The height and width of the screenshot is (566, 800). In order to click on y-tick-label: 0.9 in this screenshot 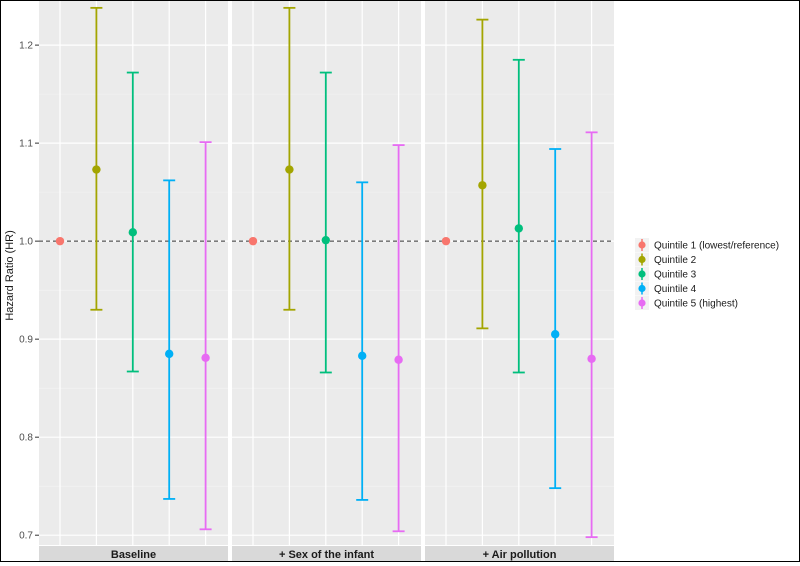, I will do `click(26, 340)`.